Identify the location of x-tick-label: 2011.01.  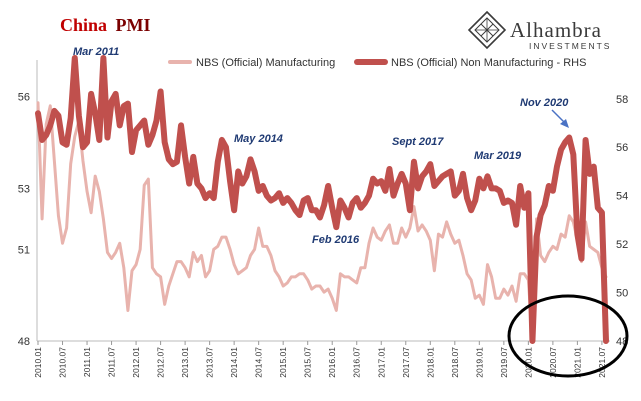
(87, 362).